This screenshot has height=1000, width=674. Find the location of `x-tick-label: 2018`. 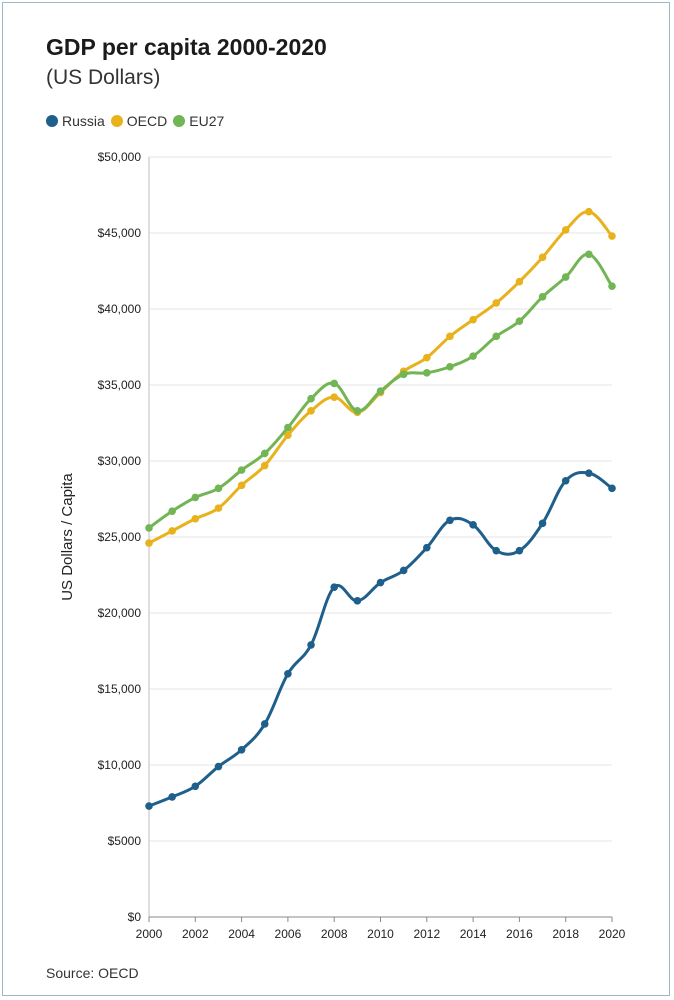

x-tick-label: 2018 is located at coordinates (565, 934).